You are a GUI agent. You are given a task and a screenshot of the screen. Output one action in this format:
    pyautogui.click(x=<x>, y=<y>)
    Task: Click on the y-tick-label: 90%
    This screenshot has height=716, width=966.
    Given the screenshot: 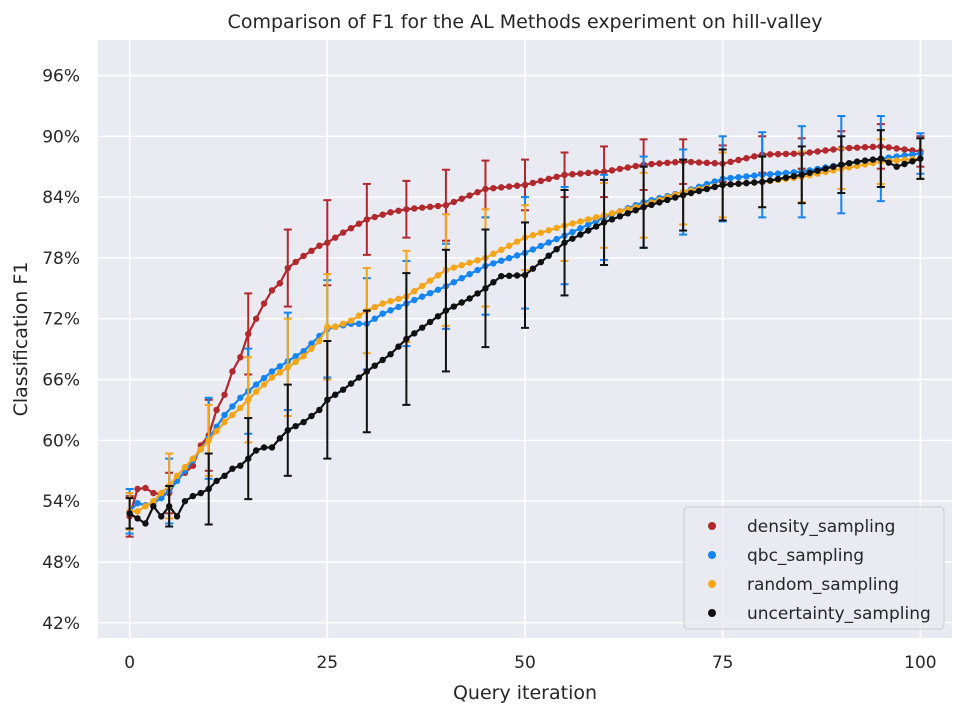 What is the action you would take?
    pyautogui.click(x=61, y=137)
    